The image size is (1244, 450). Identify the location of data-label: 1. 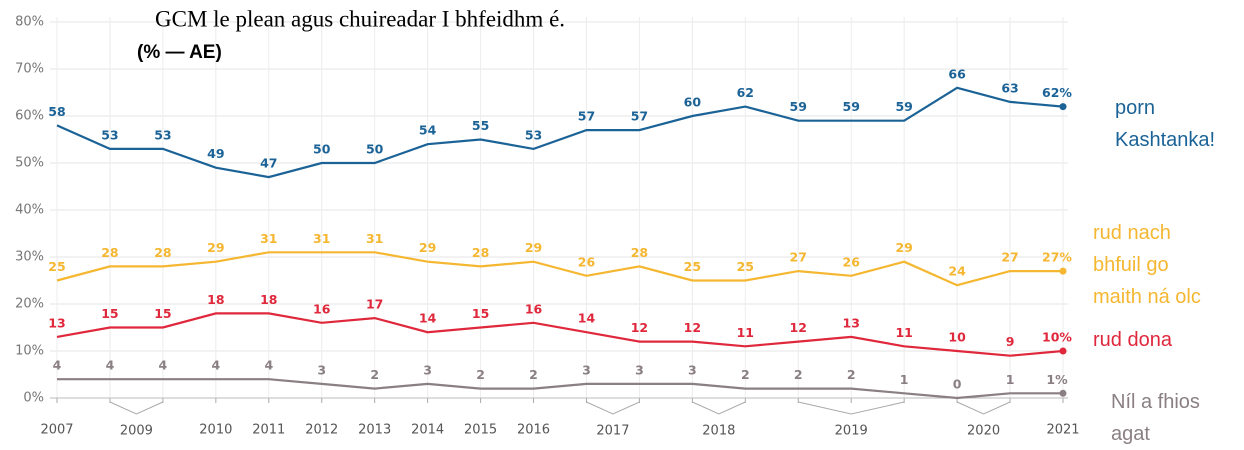
(904, 379).